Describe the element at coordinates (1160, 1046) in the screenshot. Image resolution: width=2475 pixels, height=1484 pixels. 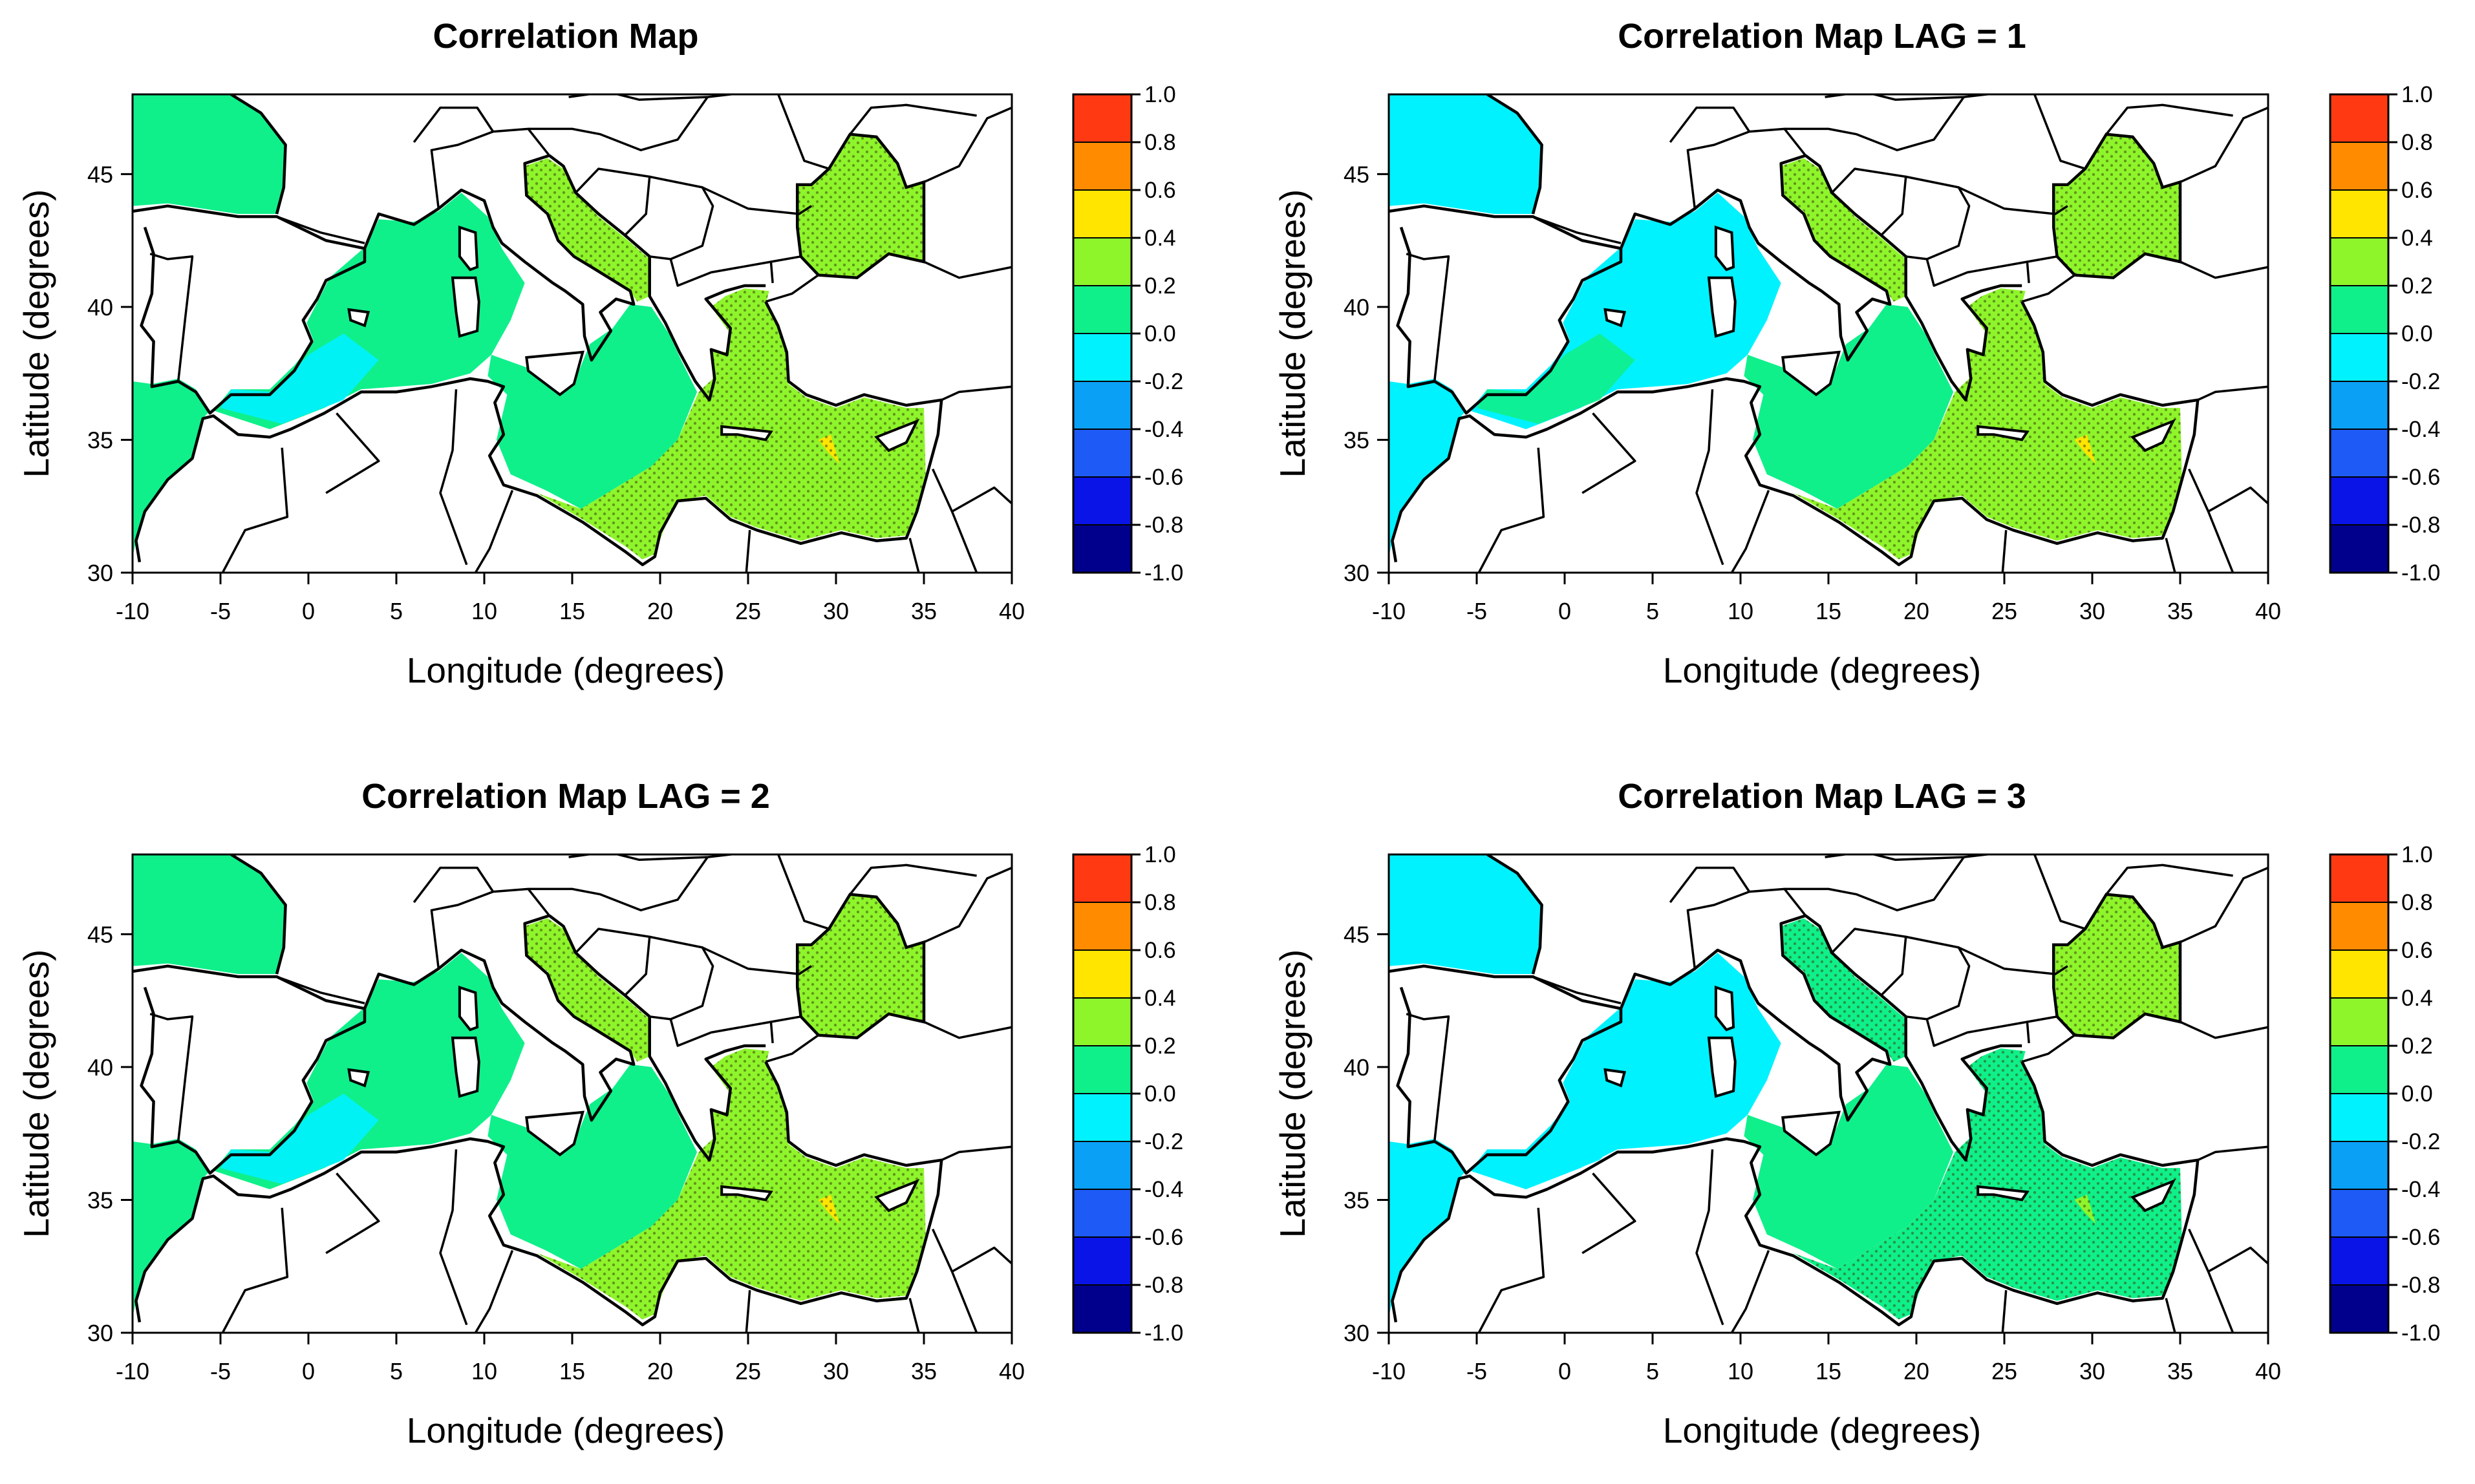
I see `colorbar-tick-label: 0.2` at that location.